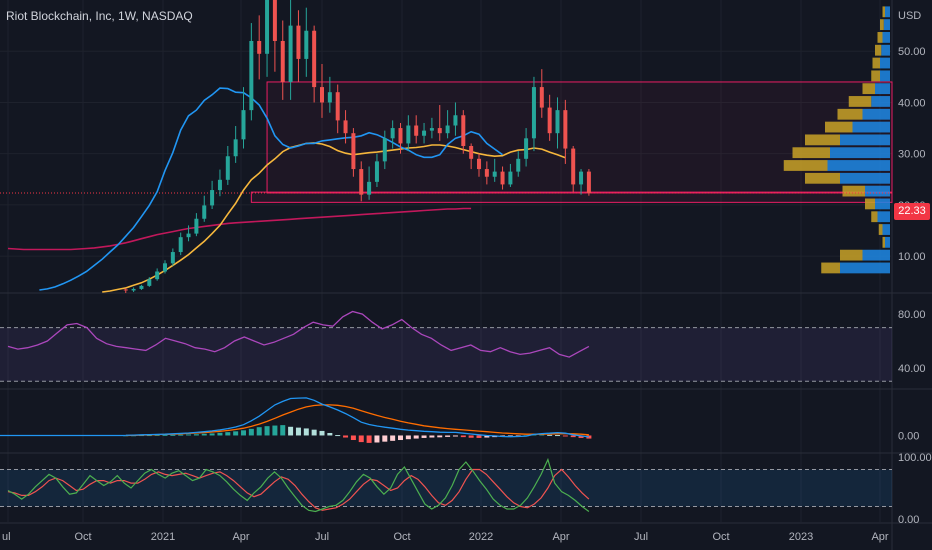 The width and height of the screenshot is (932, 550). I want to click on symbol-title: Riot Blockchain, Inc, 1W, NASDAQ, so click(99, 16).